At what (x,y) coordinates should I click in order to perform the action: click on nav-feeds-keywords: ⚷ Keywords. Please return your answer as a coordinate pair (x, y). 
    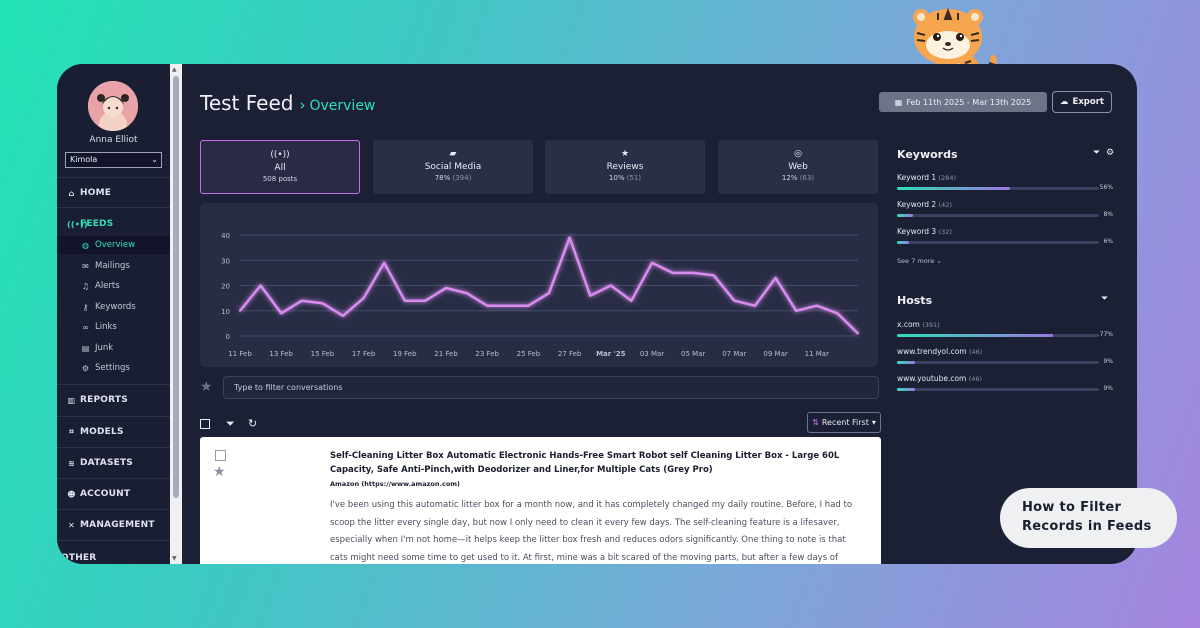
    Looking at the image, I should click on (108, 307).